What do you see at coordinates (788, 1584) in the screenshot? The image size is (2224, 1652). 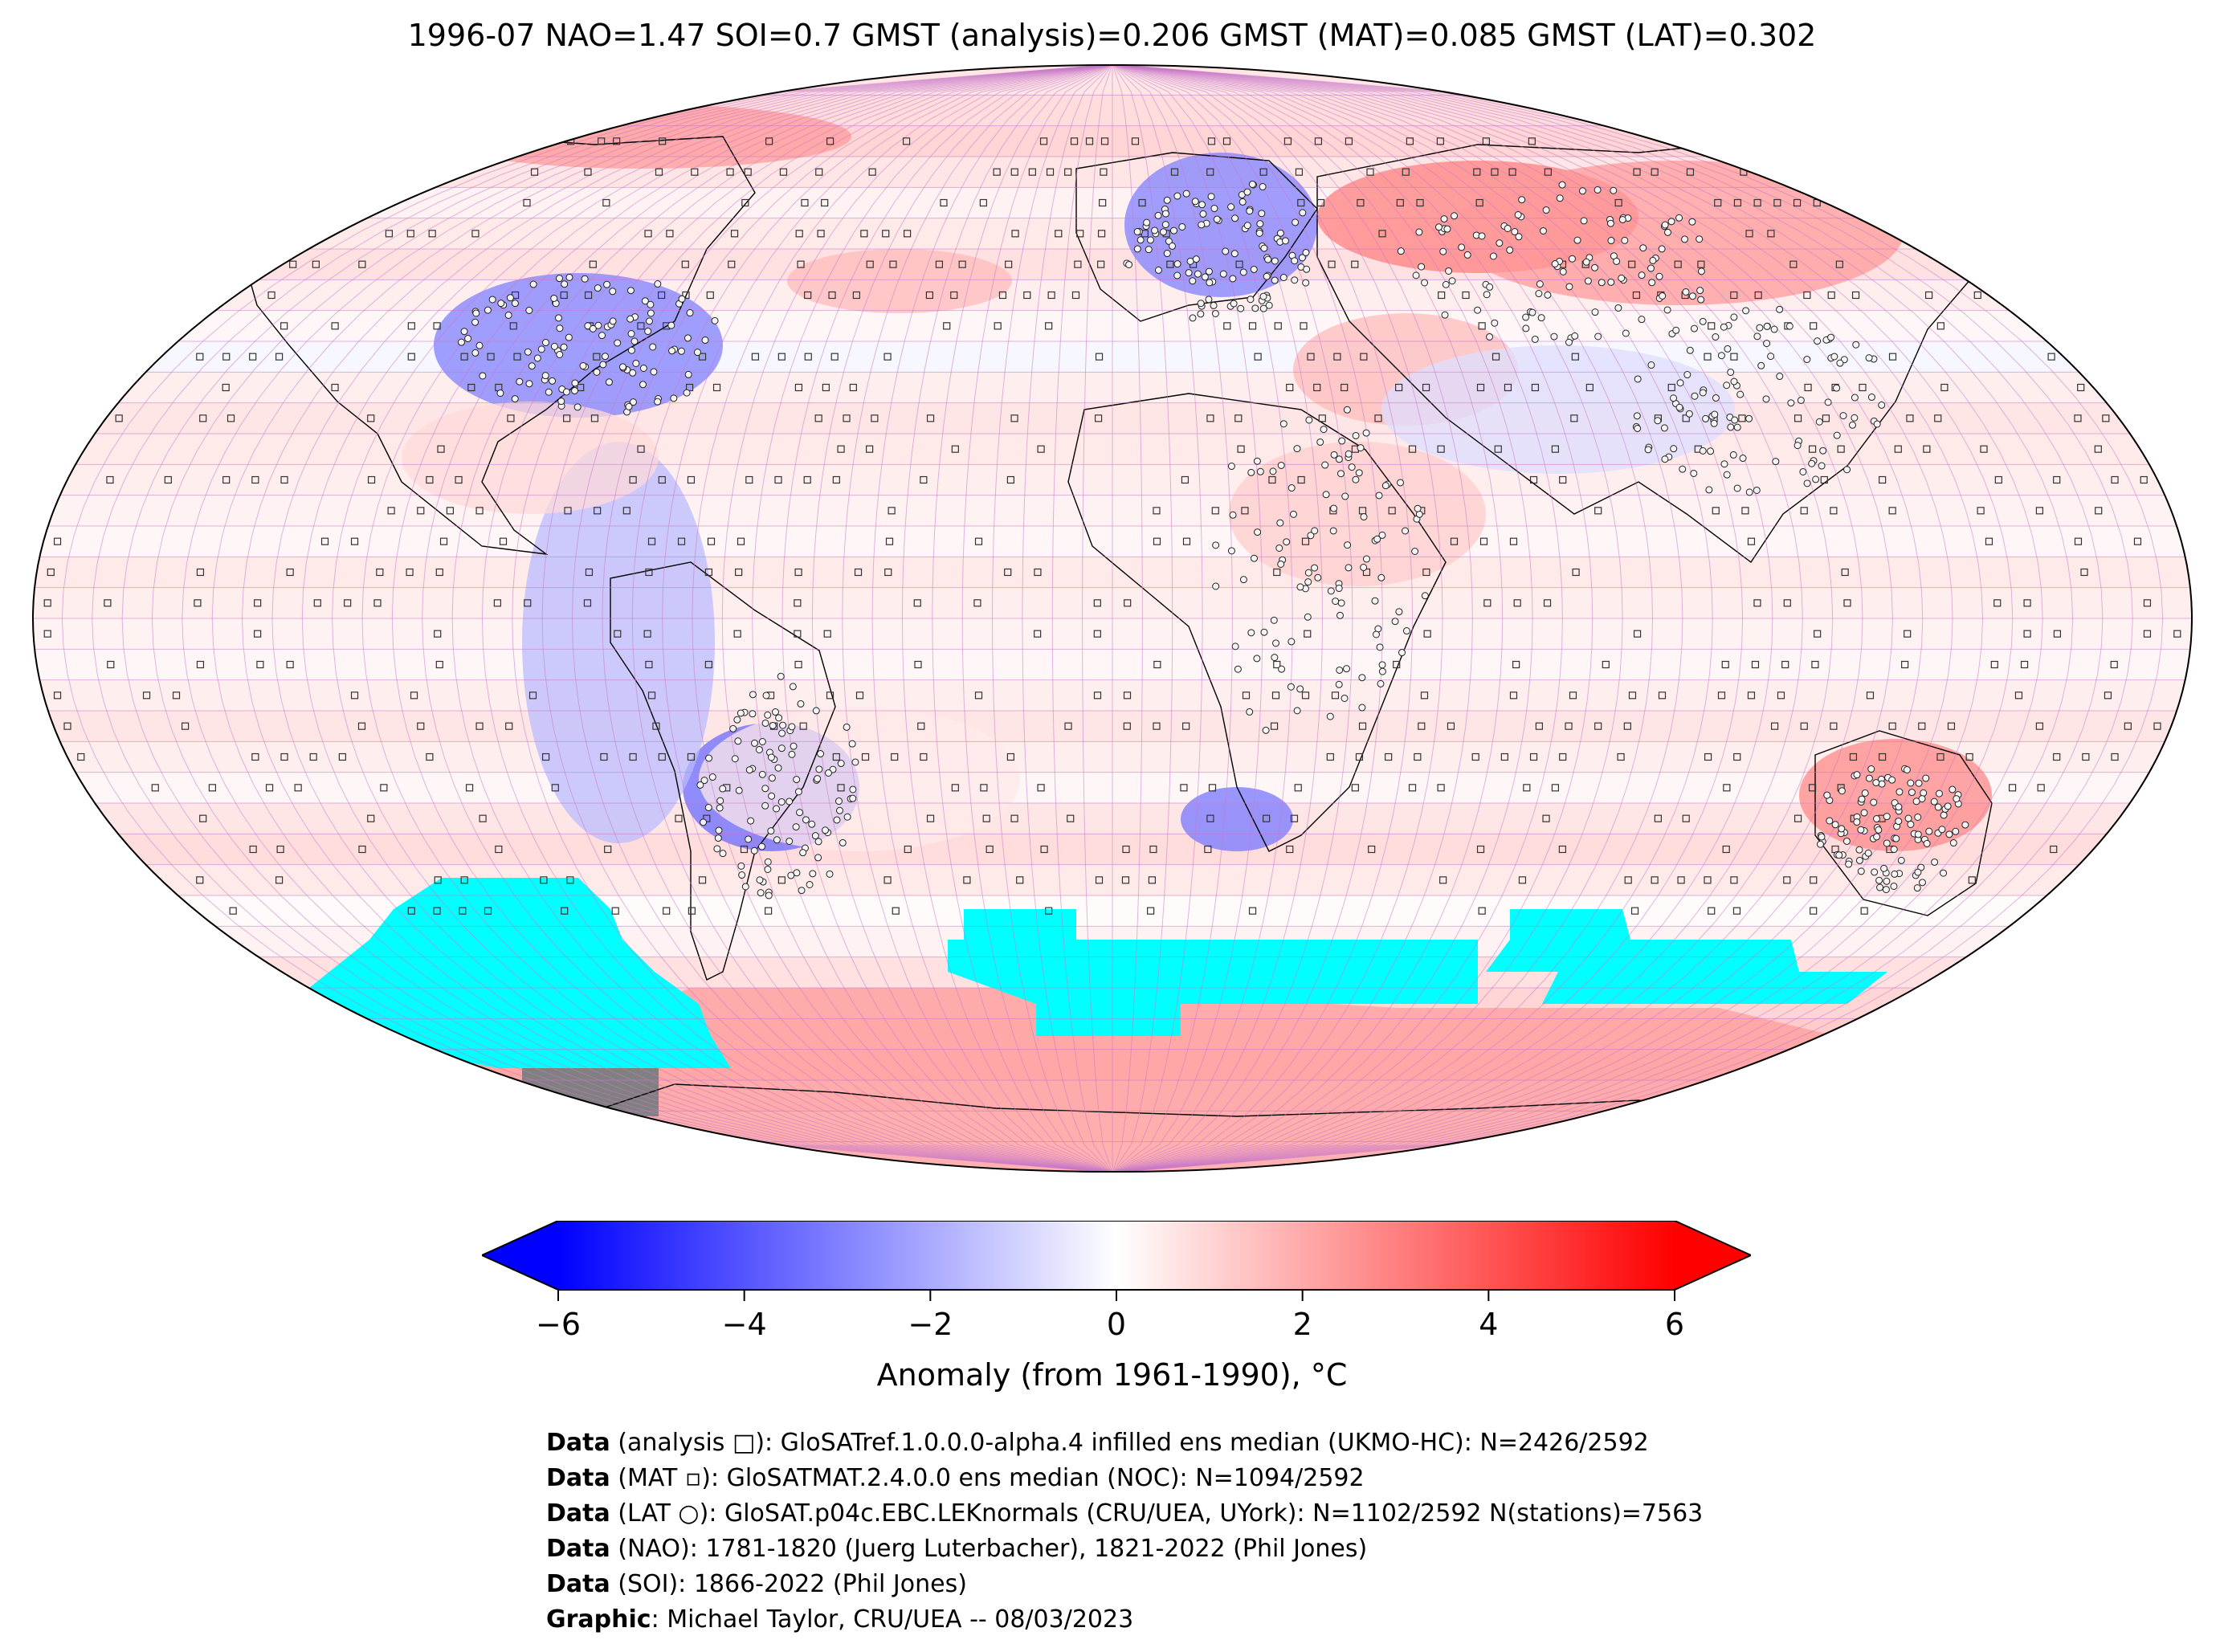 I see `credit-text: (SOI): 1866-2022 (Phil Jones)` at bounding box center [788, 1584].